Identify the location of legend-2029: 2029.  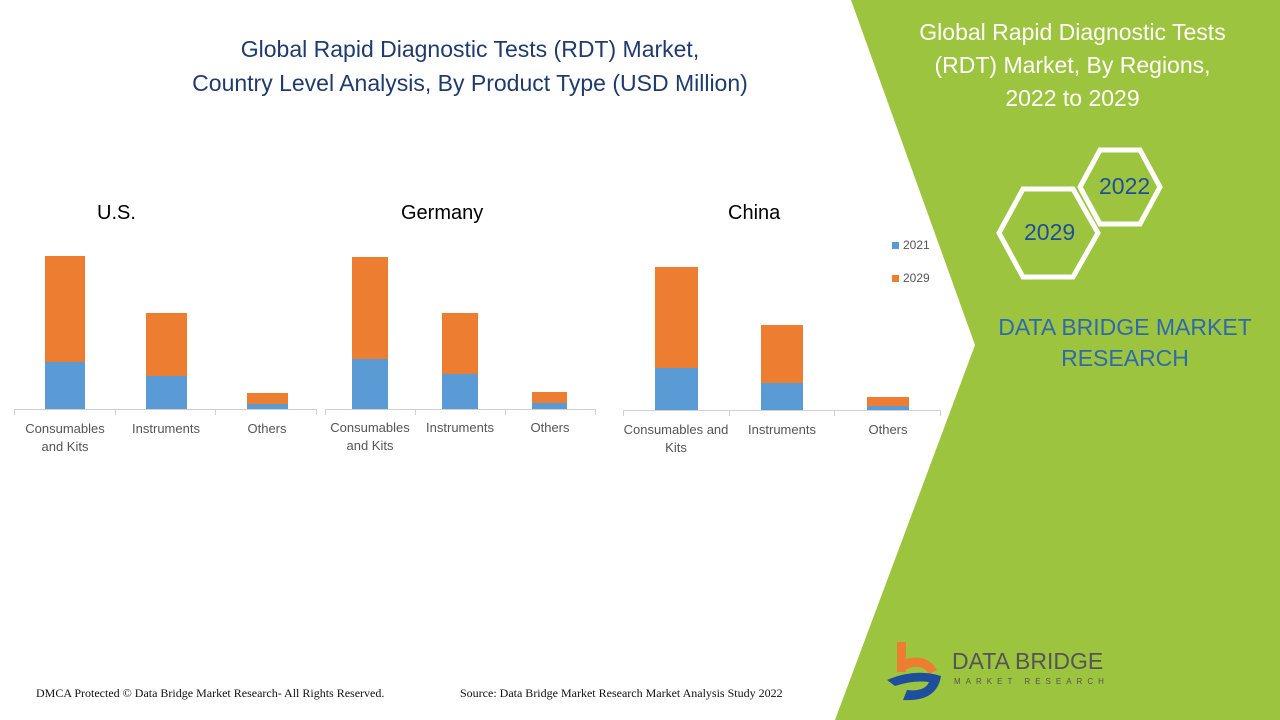
(911, 278).